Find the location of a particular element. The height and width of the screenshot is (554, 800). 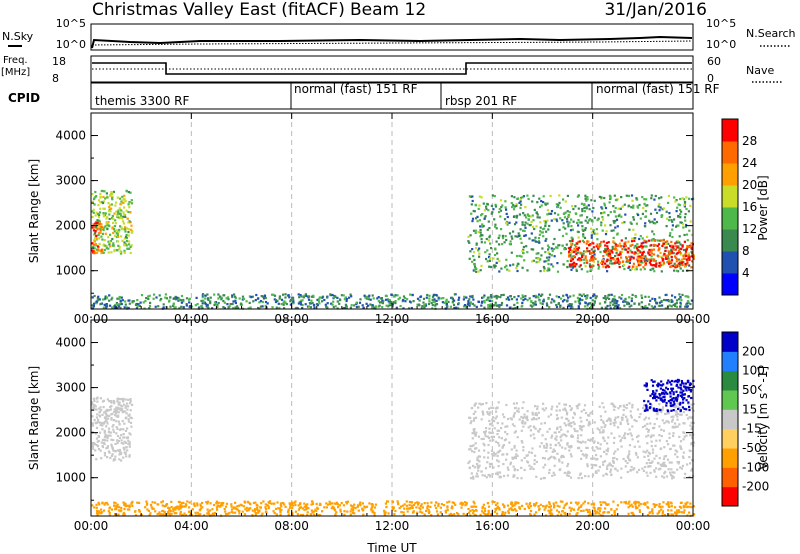

colorbar-tick-label: 20 is located at coordinates (749, 185).